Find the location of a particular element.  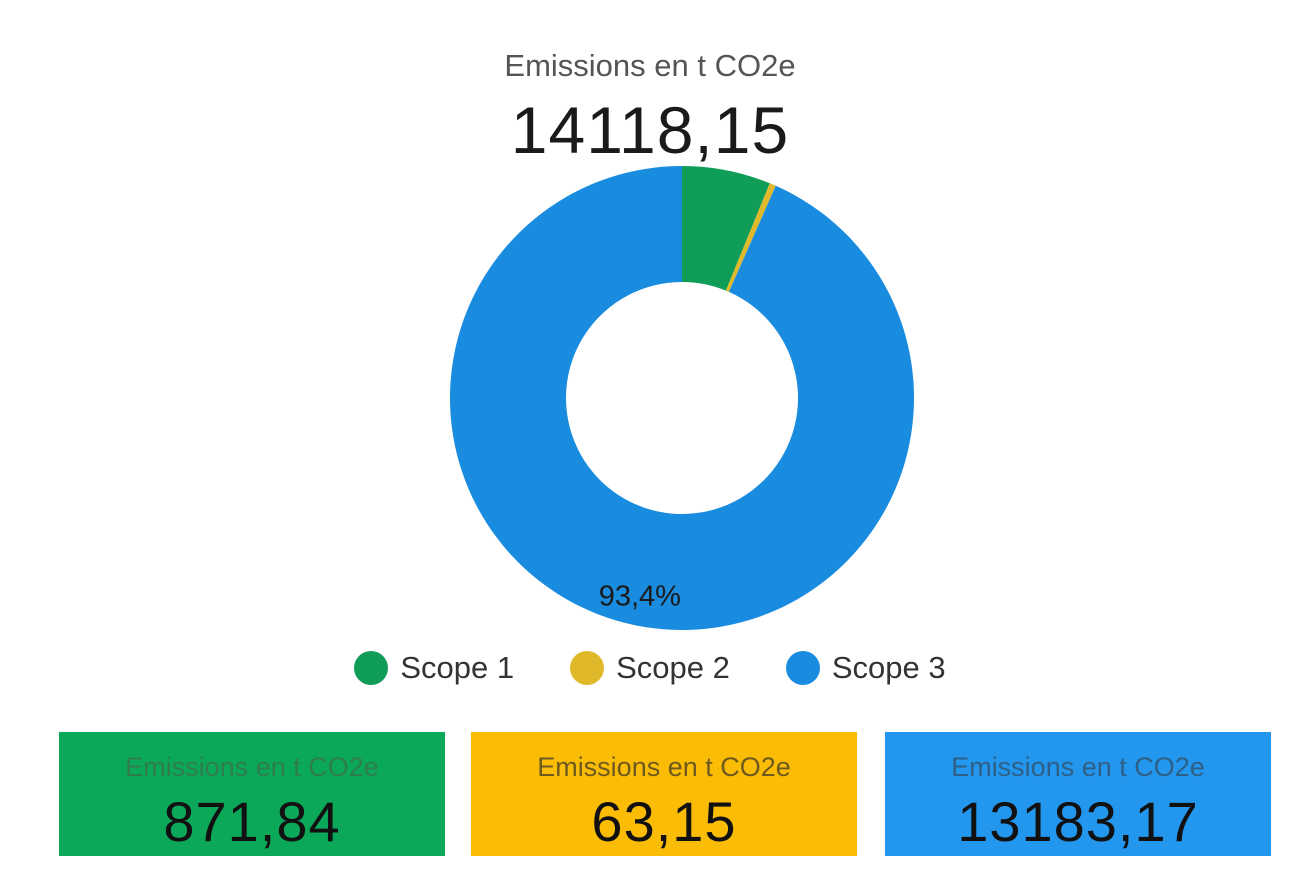

chart-legend: Scope 1 Scope 2 Scope 3 is located at coordinates (650, 668).